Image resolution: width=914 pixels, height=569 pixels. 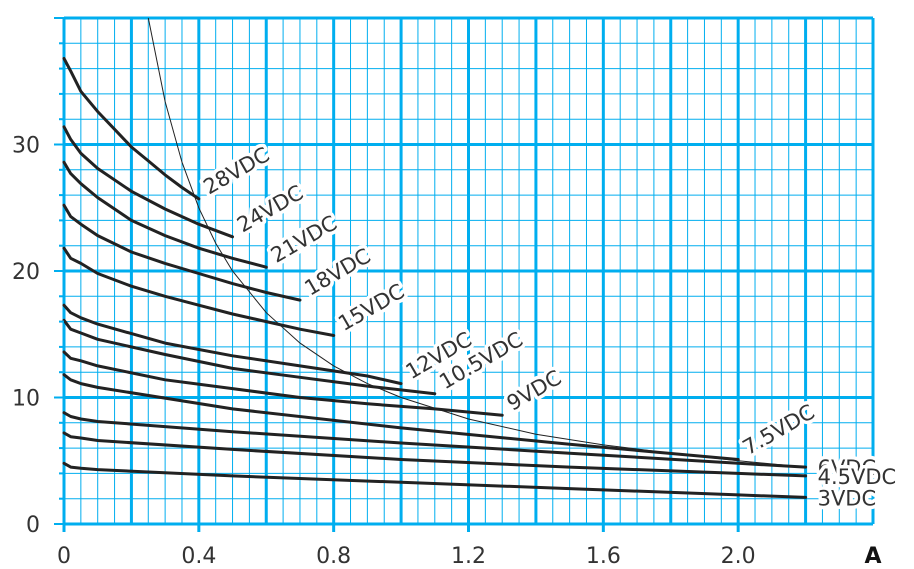 I want to click on y-tick-label: 30, so click(x=26, y=146).